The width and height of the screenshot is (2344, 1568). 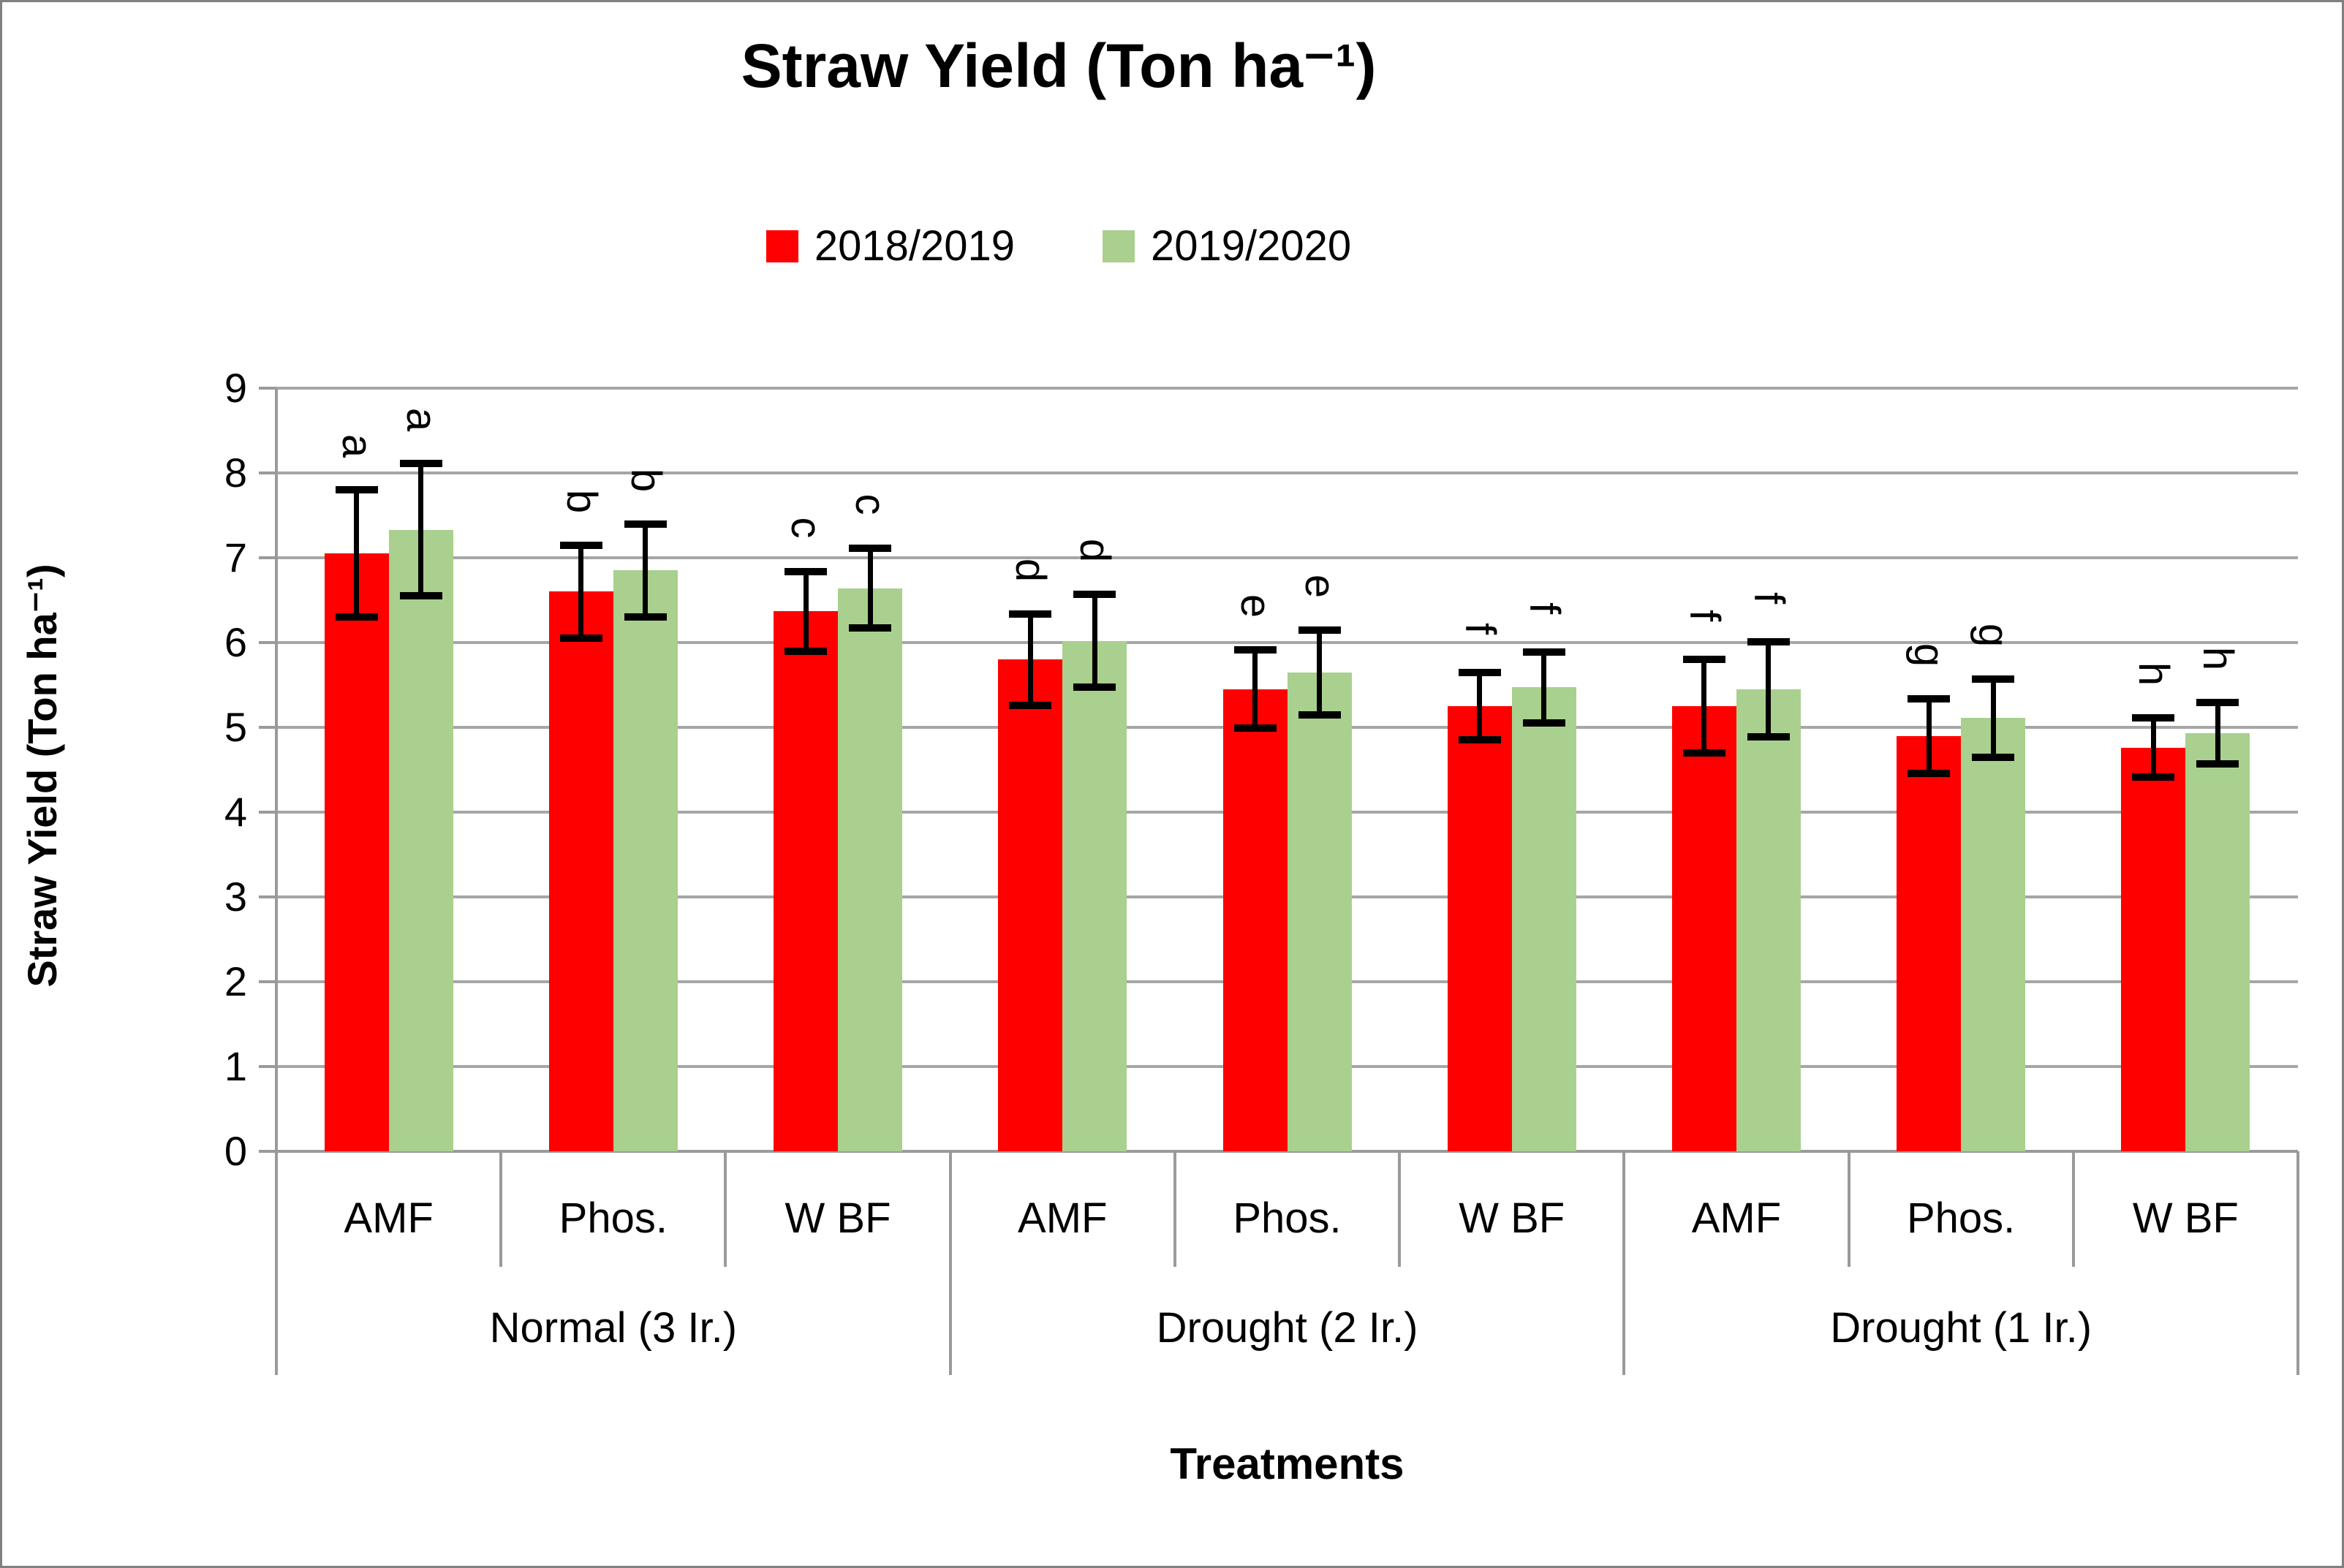 I want to click on bar-2019/2020-4, so click(x=1320, y=911).